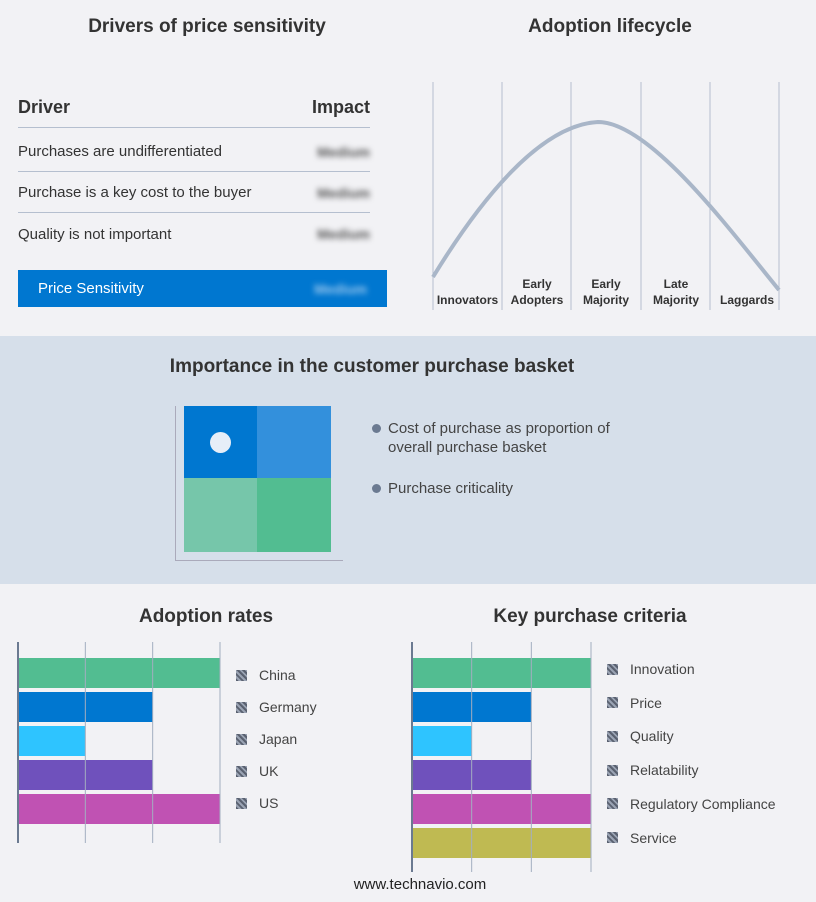 The width and height of the screenshot is (816, 902). Describe the element at coordinates (44, 107) in the screenshot. I see `driver-header: Driver` at that location.